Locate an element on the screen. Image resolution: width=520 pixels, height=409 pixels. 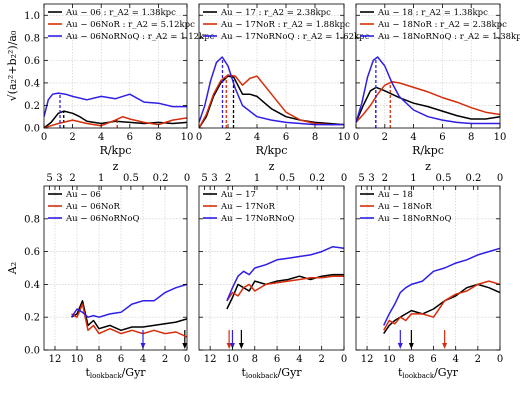
legend-entry-red: Au − 18NoR is located at coordinates (405, 207).